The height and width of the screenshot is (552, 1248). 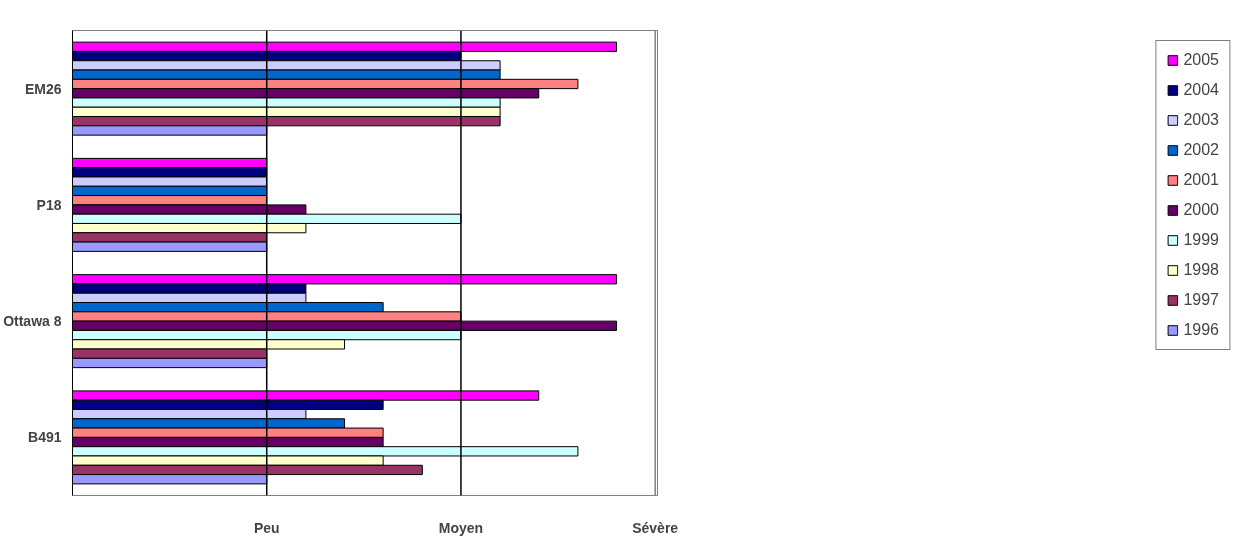 I want to click on legend-label: 2002, so click(x=1201, y=150).